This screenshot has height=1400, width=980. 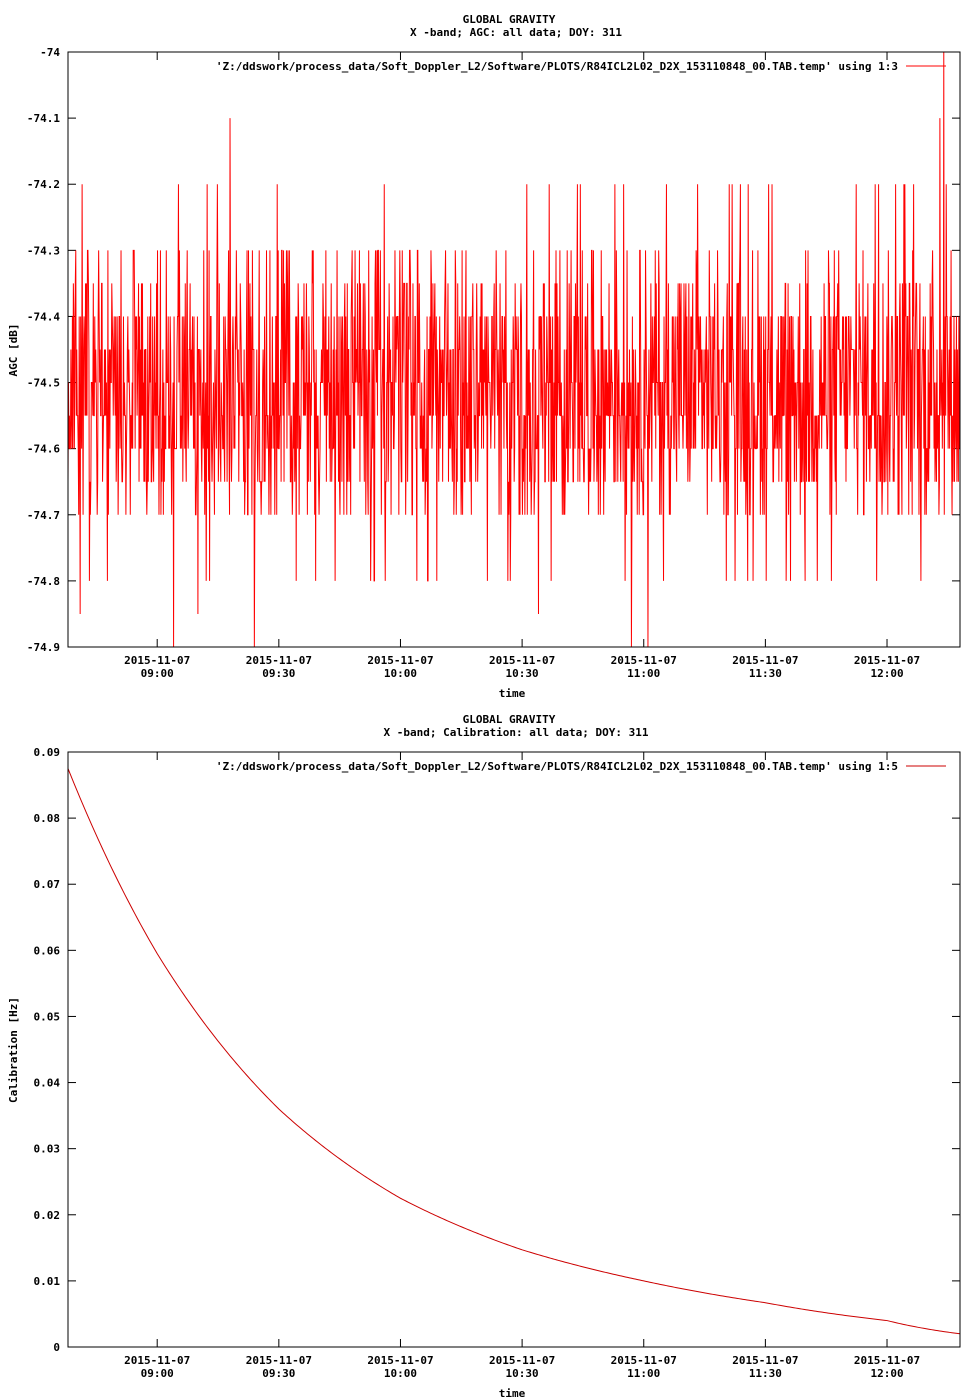 What do you see at coordinates (47, 950) in the screenshot?
I see `y-tick-label: 0.06` at bounding box center [47, 950].